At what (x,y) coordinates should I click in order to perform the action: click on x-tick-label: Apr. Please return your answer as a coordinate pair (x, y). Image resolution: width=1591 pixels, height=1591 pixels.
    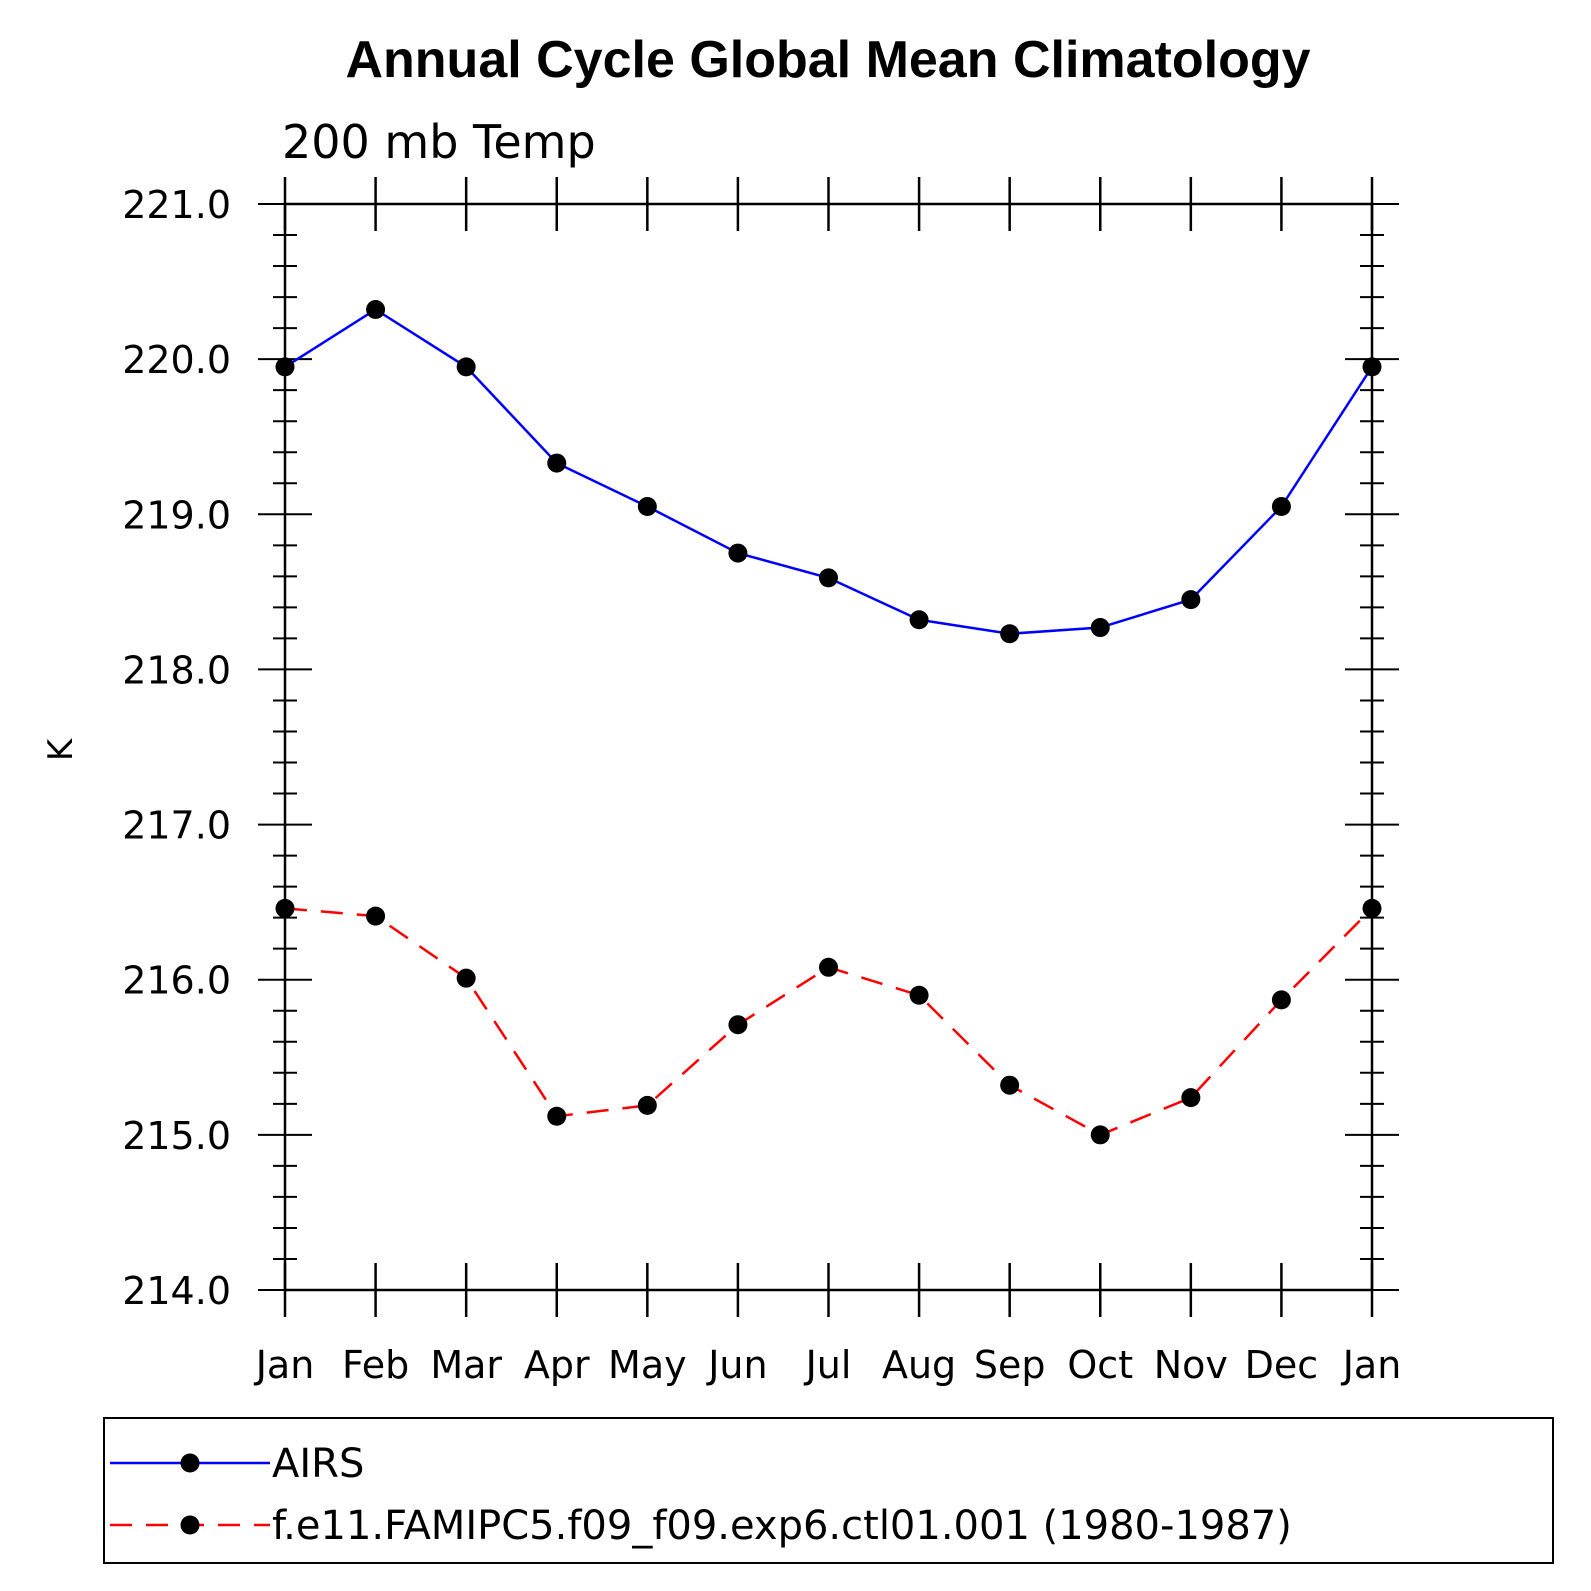
    Looking at the image, I should click on (557, 1365).